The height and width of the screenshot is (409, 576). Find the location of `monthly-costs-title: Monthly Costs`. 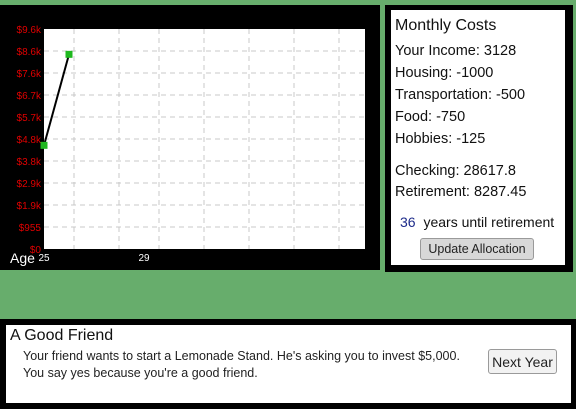

monthly-costs-title: Monthly Costs is located at coordinates (446, 25).